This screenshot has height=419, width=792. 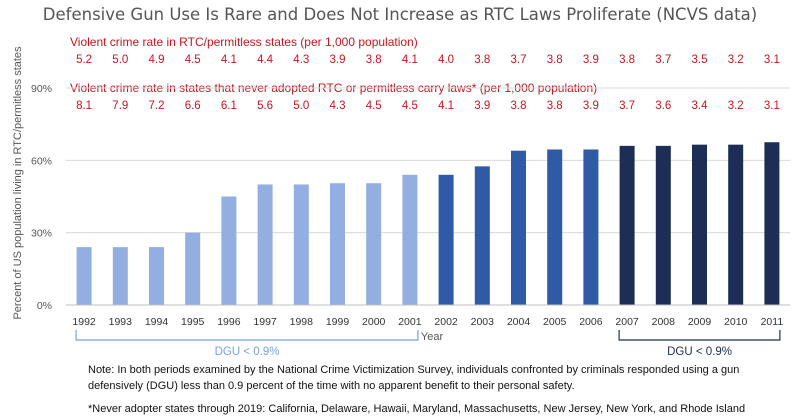 What do you see at coordinates (265, 60) in the screenshot?
I see `annotation-value: 4.4` at bounding box center [265, 60].